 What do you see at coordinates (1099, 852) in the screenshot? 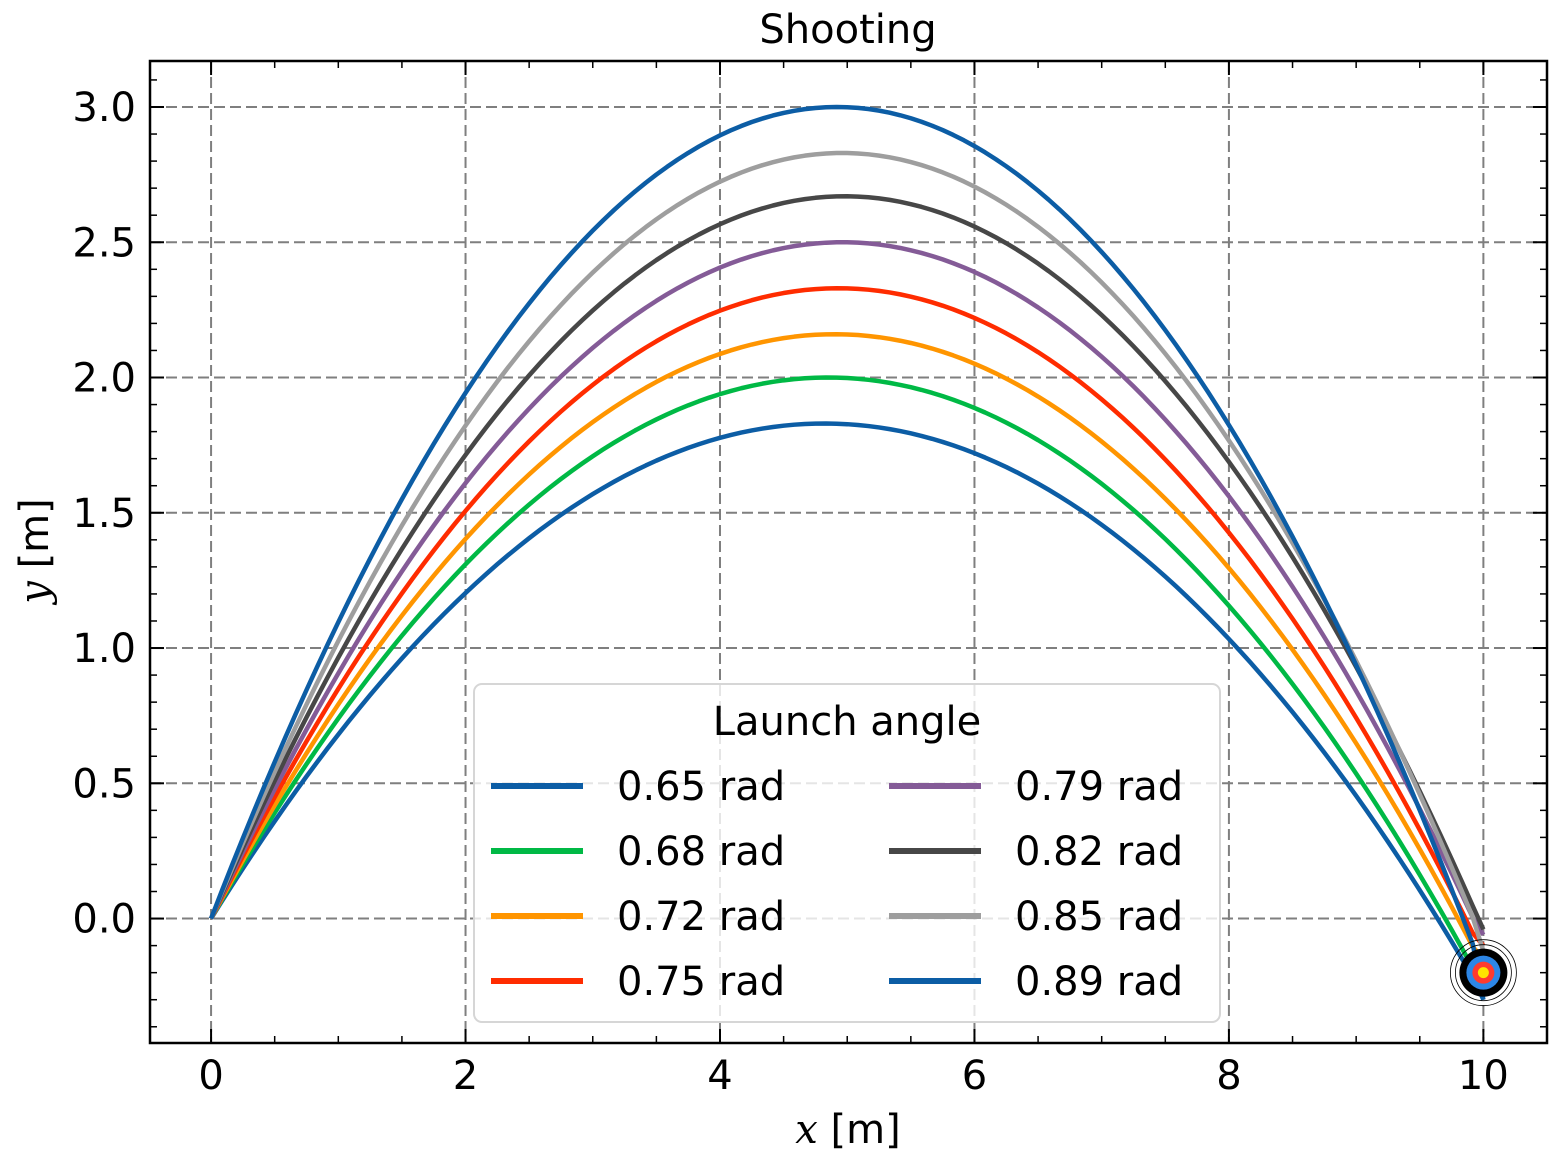
I see `legend-label: 0.82 rad` at bounding box center [1099, 852].